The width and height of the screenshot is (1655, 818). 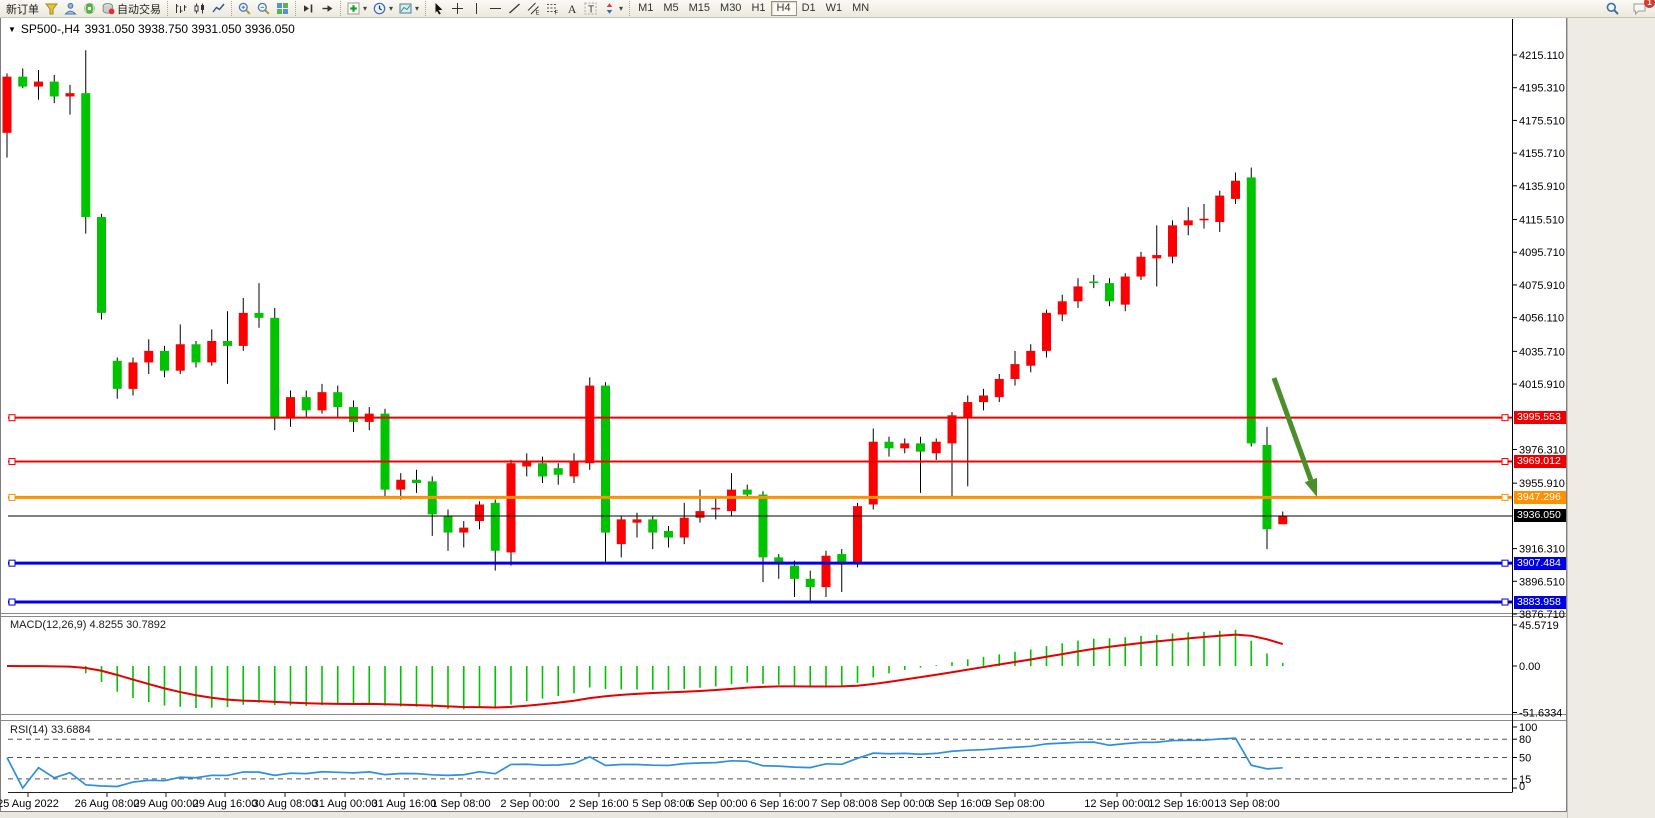 I want to click on zoom-out-button, so click(x=263, y=8).